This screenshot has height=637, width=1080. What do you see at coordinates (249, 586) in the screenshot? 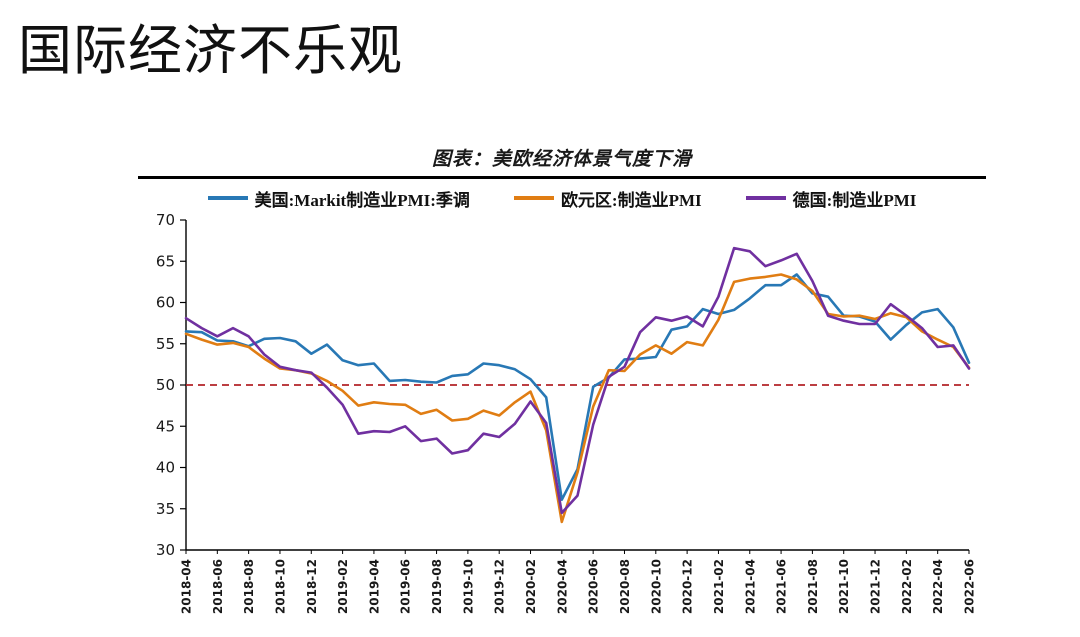
I see `x-tick-label: 2018-08` at bounding box center [249, 586].